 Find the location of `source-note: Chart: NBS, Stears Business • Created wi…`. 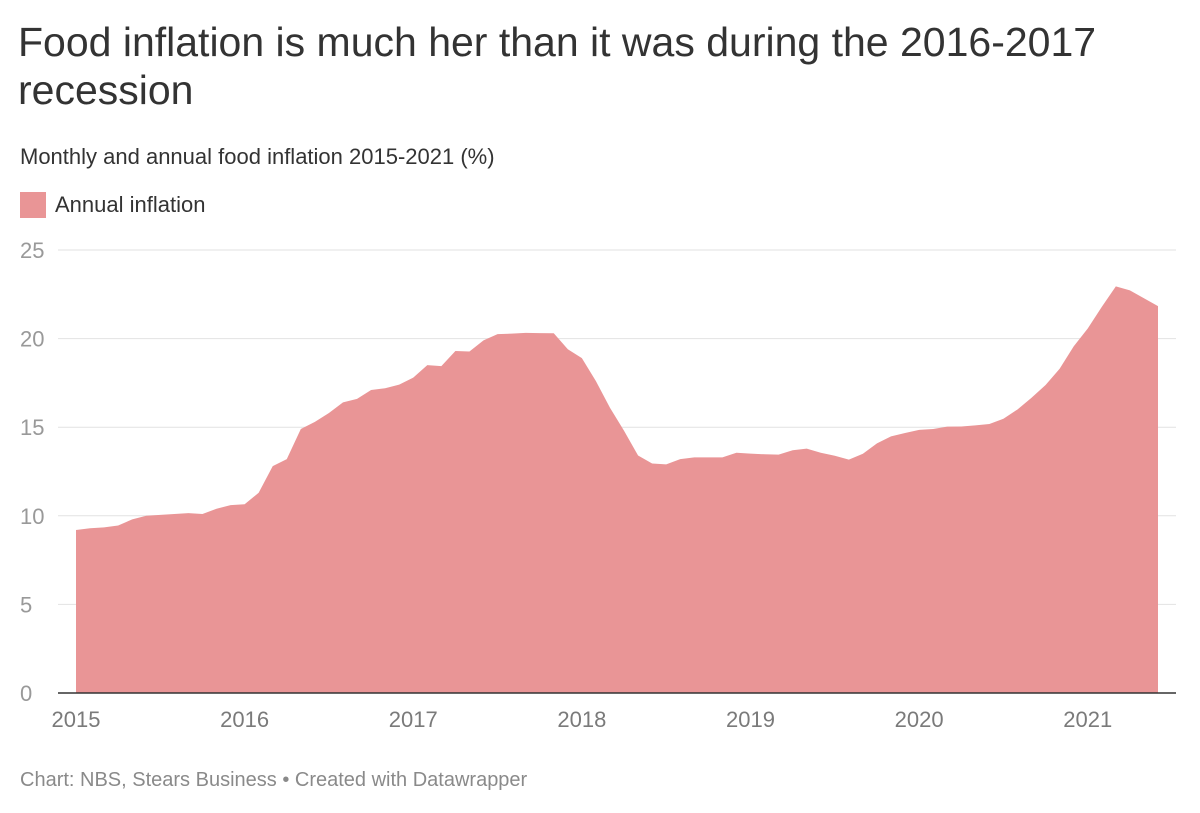

source-note: Chart: NBS, Stears Business • Created wi… is located at coordinates (274, 780).